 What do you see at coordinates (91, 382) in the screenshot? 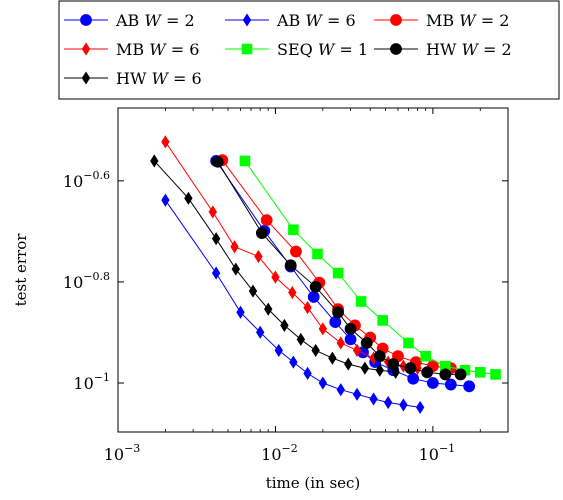
I see `y-tick-label: 10−1` at bounding box center [91, 382].